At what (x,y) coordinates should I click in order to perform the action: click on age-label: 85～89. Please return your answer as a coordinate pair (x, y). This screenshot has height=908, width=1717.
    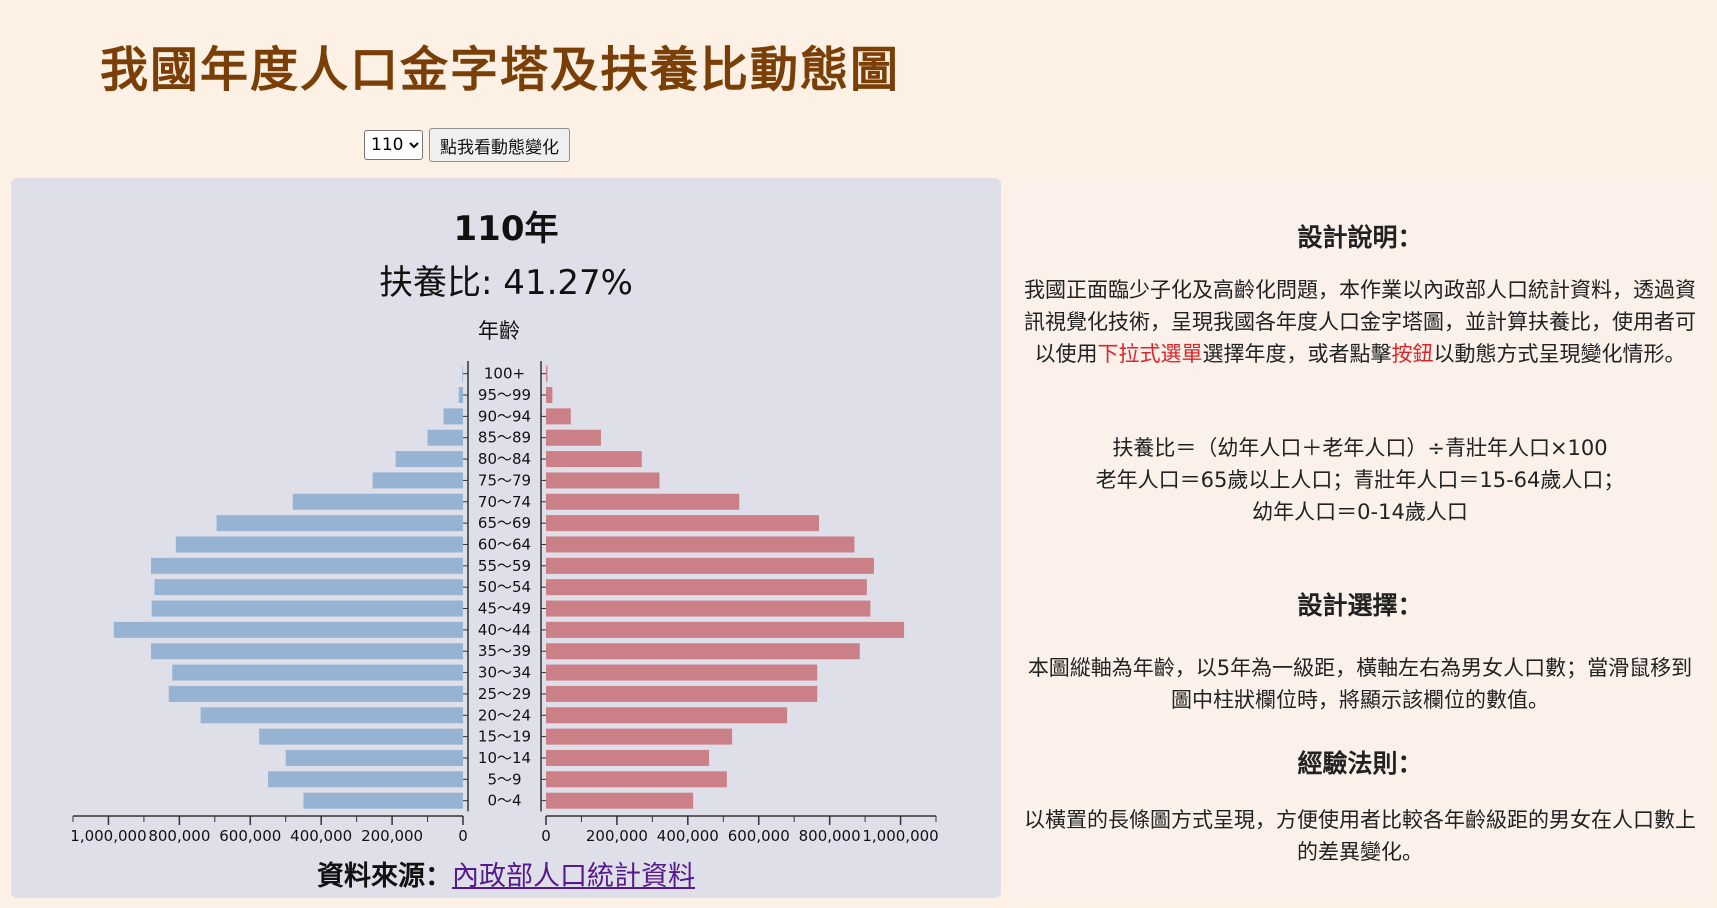
    Looking at the image, I should click on (504, 438).